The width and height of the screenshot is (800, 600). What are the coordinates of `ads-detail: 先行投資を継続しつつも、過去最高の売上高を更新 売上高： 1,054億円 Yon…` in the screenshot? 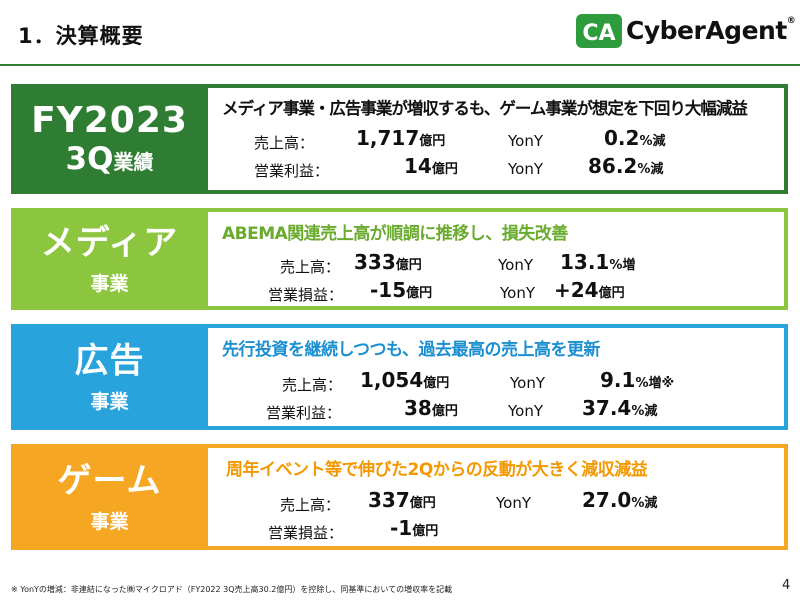 It's located at (498, 377).